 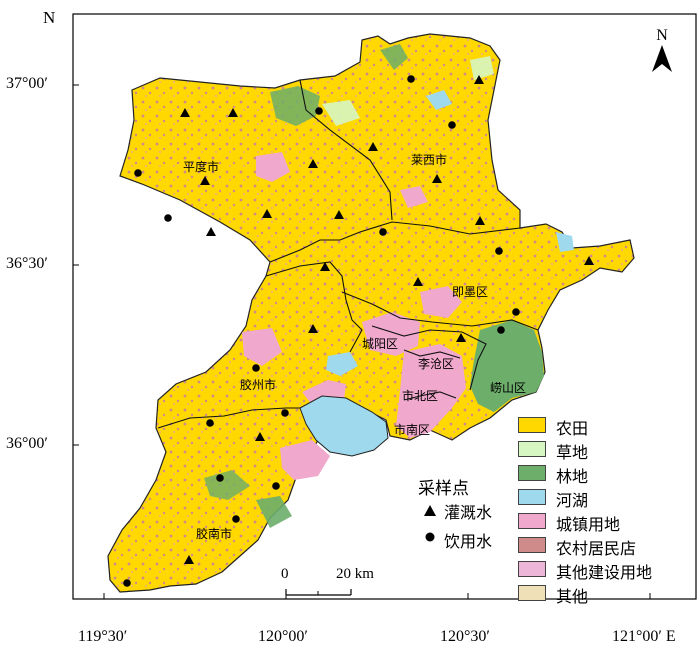 What do you see at coordinates (532, 545) in the screenshot?
I see `legend-swatch-rural` at bounding box center [532, 545].